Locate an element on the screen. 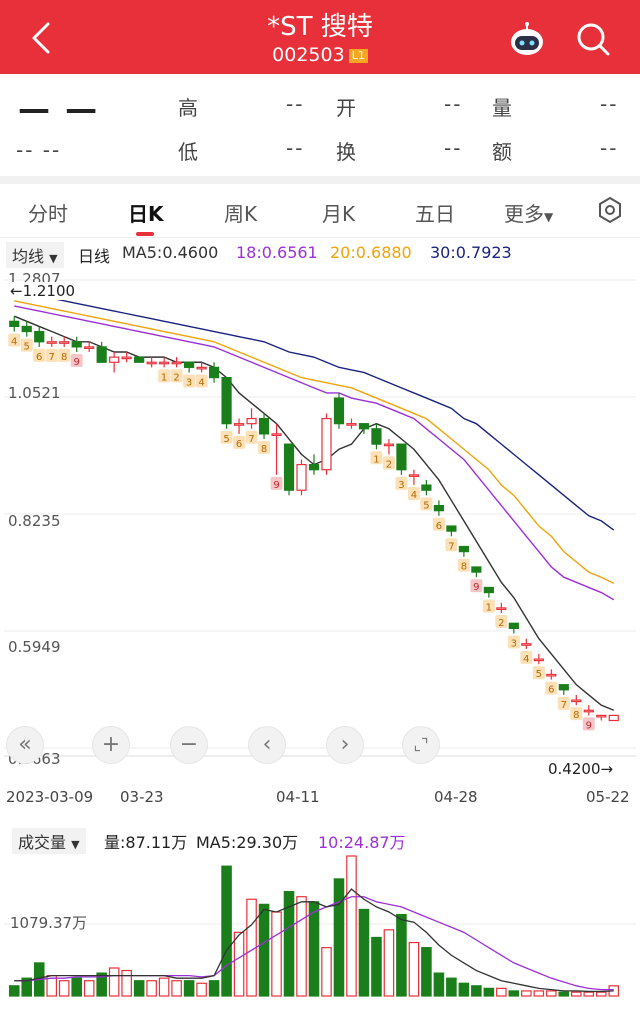 Image resolution: width=640 pixels, height=1017 pixels. td-marker-number: 6 is located at coordinates (239, 444).